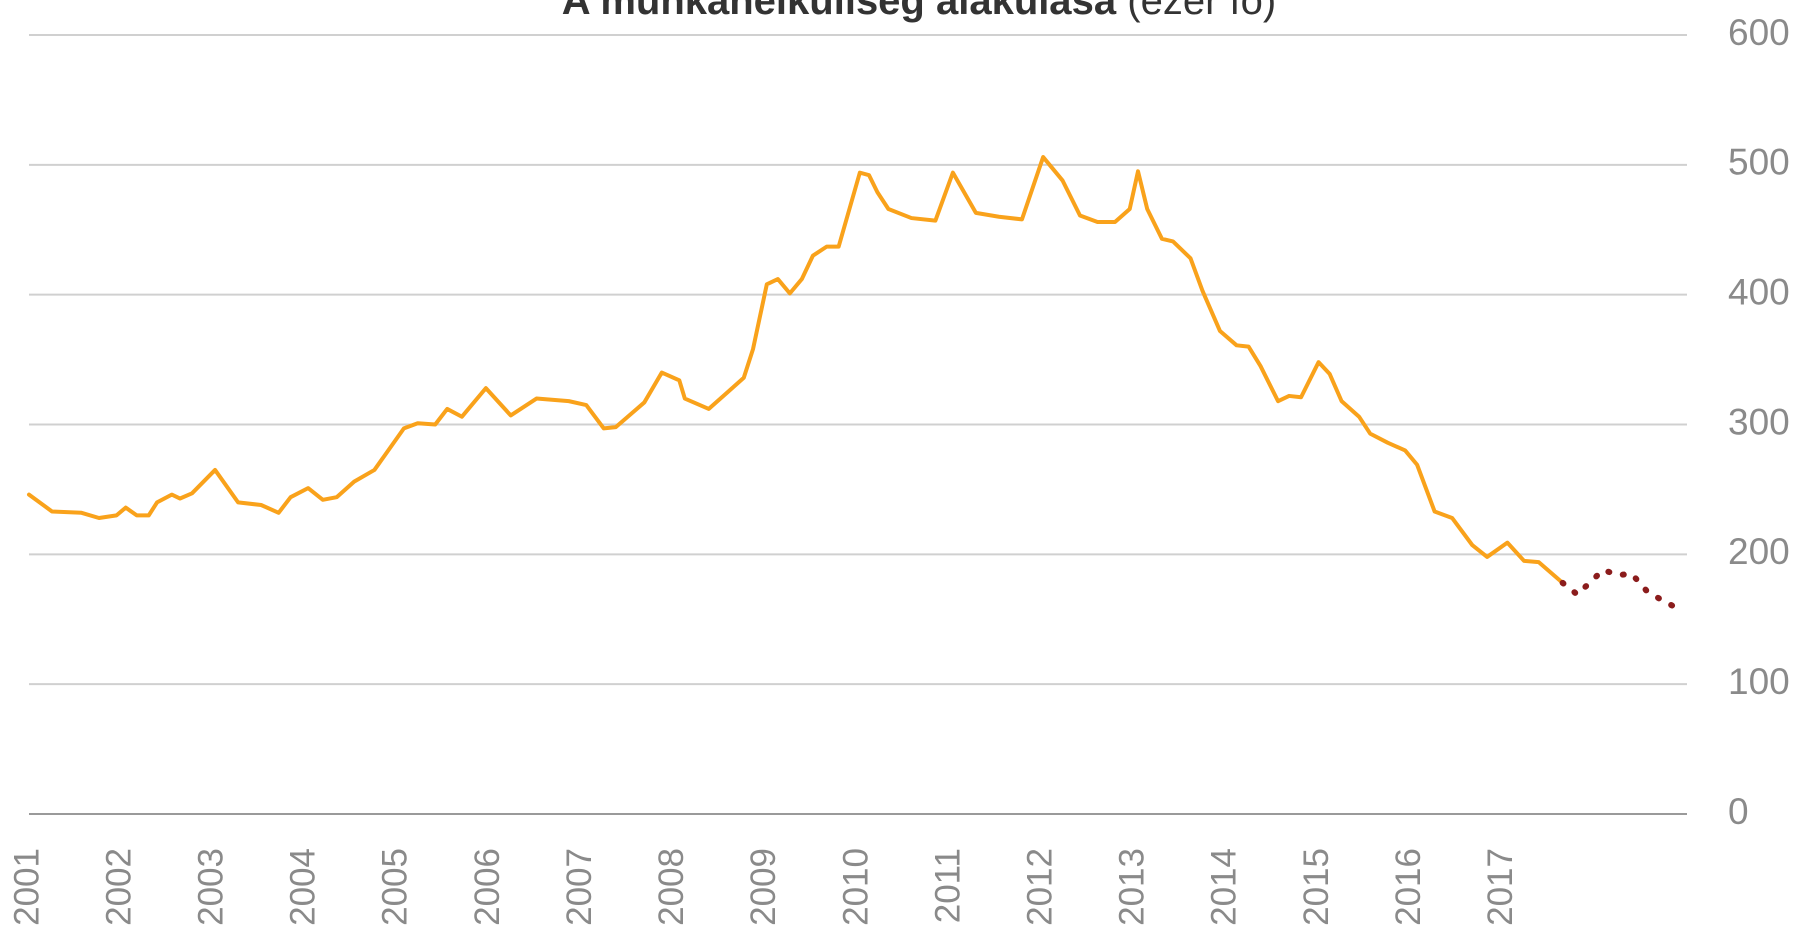  What do you see at coordinates (1759, 551) in the screenshot?
I see `y-tick-label: 200` at bounding box center [1759, 551].